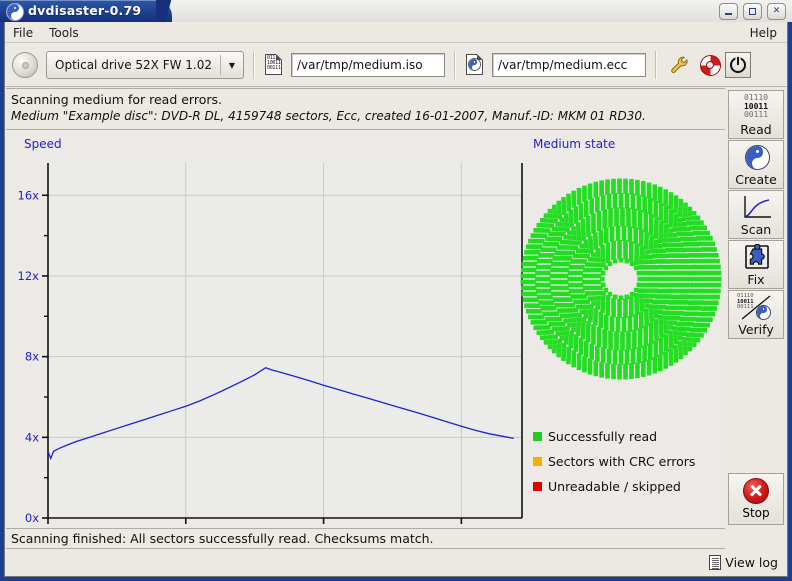  I want to click on preferences-button, so click(680, 65).